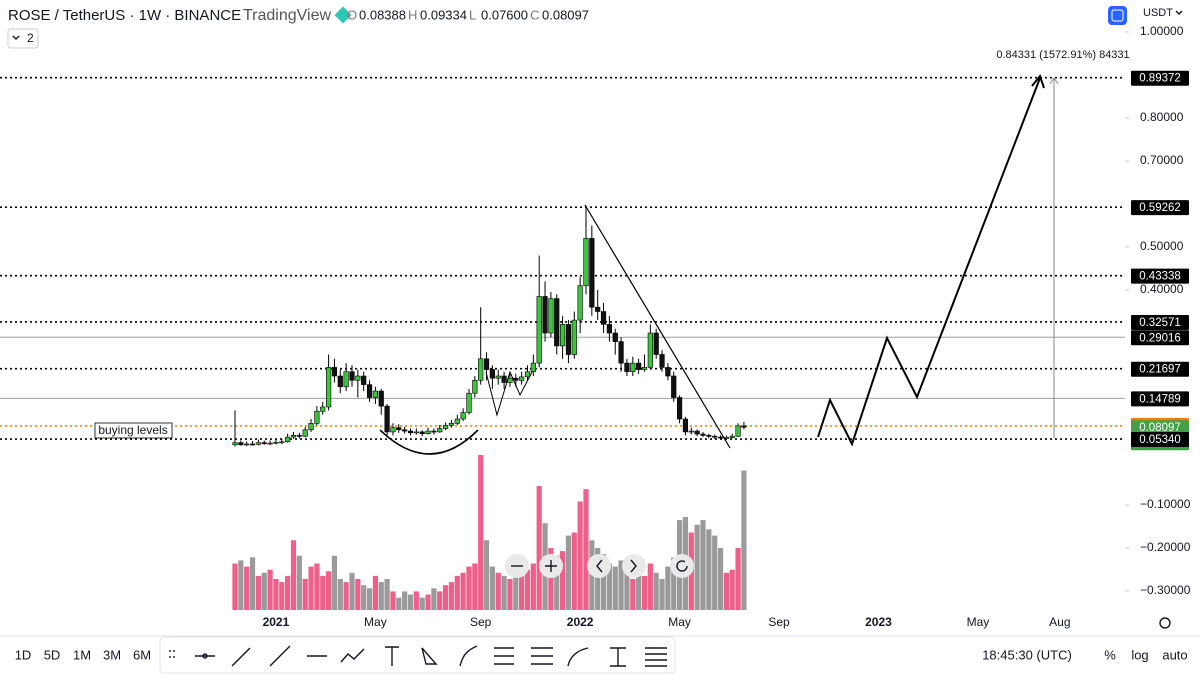 This screenshot has width=1200, height=675. What do you see at coordinates (23, 38) in the screenshot?
I see `indicator-chip` at bounding box center [23, 38].